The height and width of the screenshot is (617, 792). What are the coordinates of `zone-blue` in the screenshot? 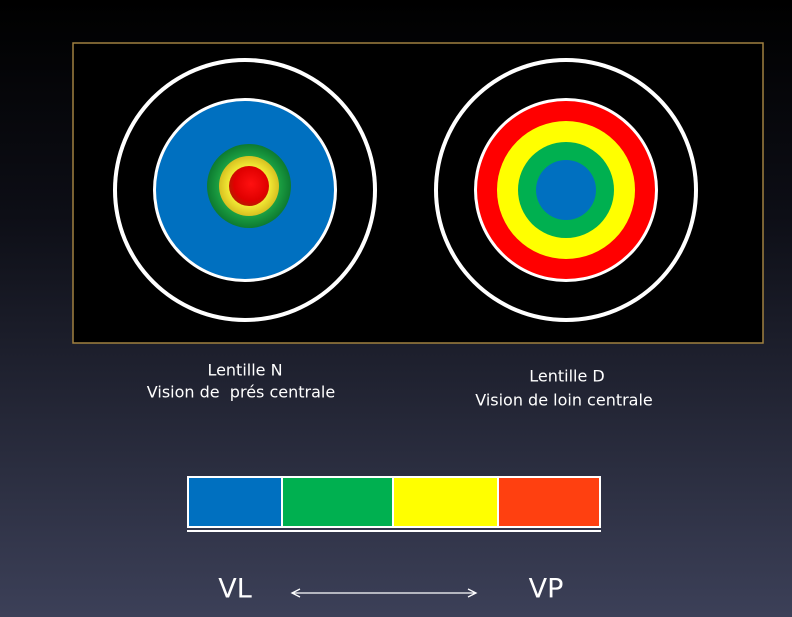 It's located at (566, 190).